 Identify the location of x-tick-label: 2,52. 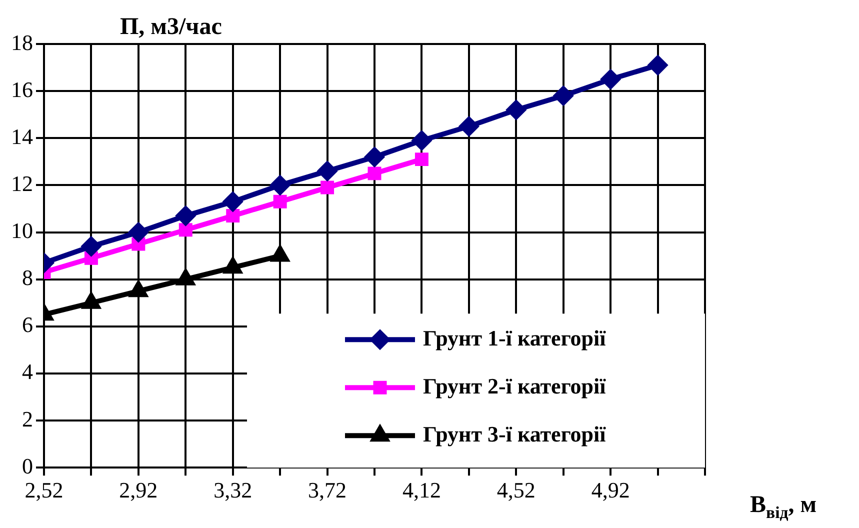
(44, 490).